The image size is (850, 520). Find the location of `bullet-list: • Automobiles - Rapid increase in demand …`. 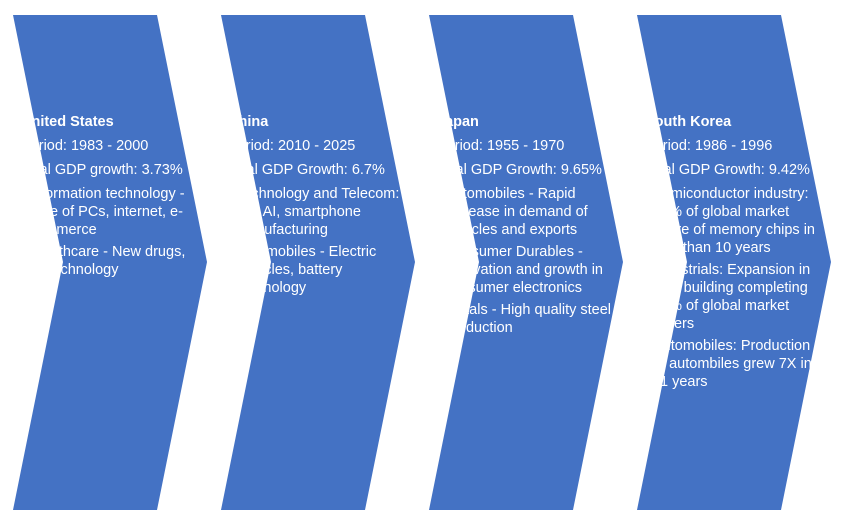

bullet-list: • Automobiles - Rapid increase in demand … is located at coordinates (524, 261).